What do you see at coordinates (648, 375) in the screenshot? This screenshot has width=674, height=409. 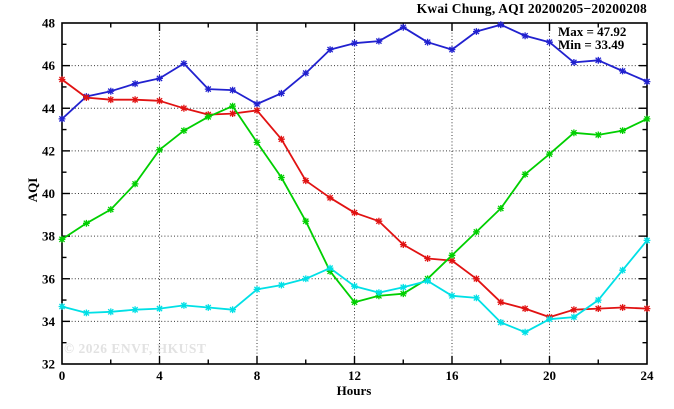 I see `x-tick-label: 24` at bounding box center [648, 375].